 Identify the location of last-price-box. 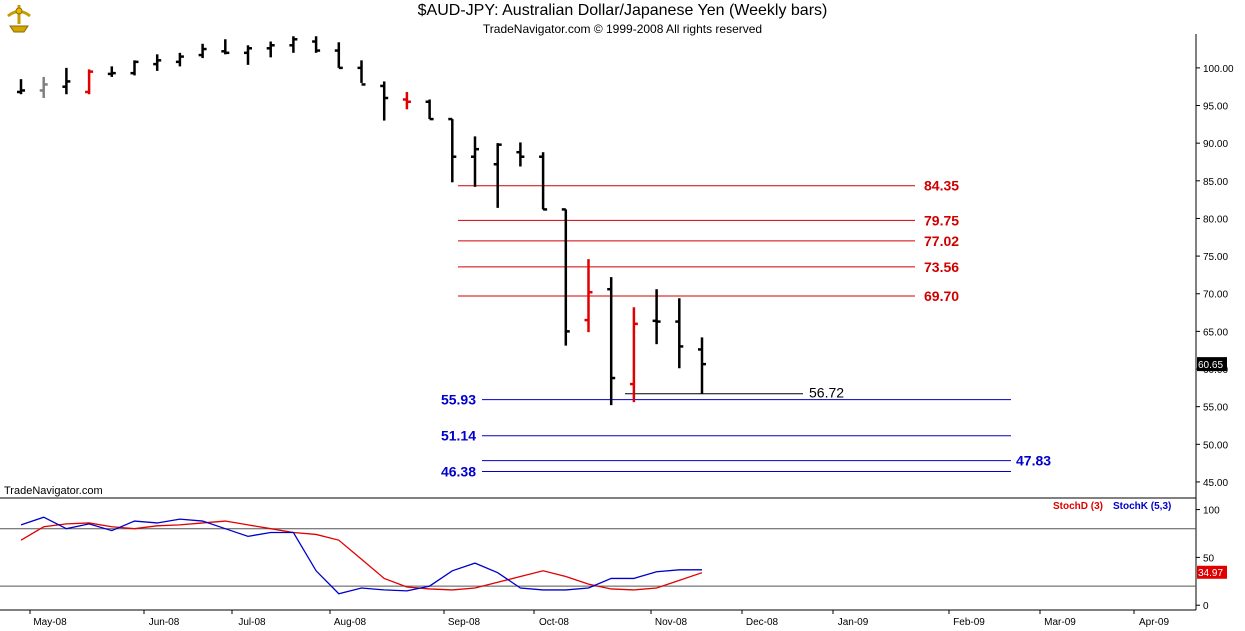
(1212, 364).